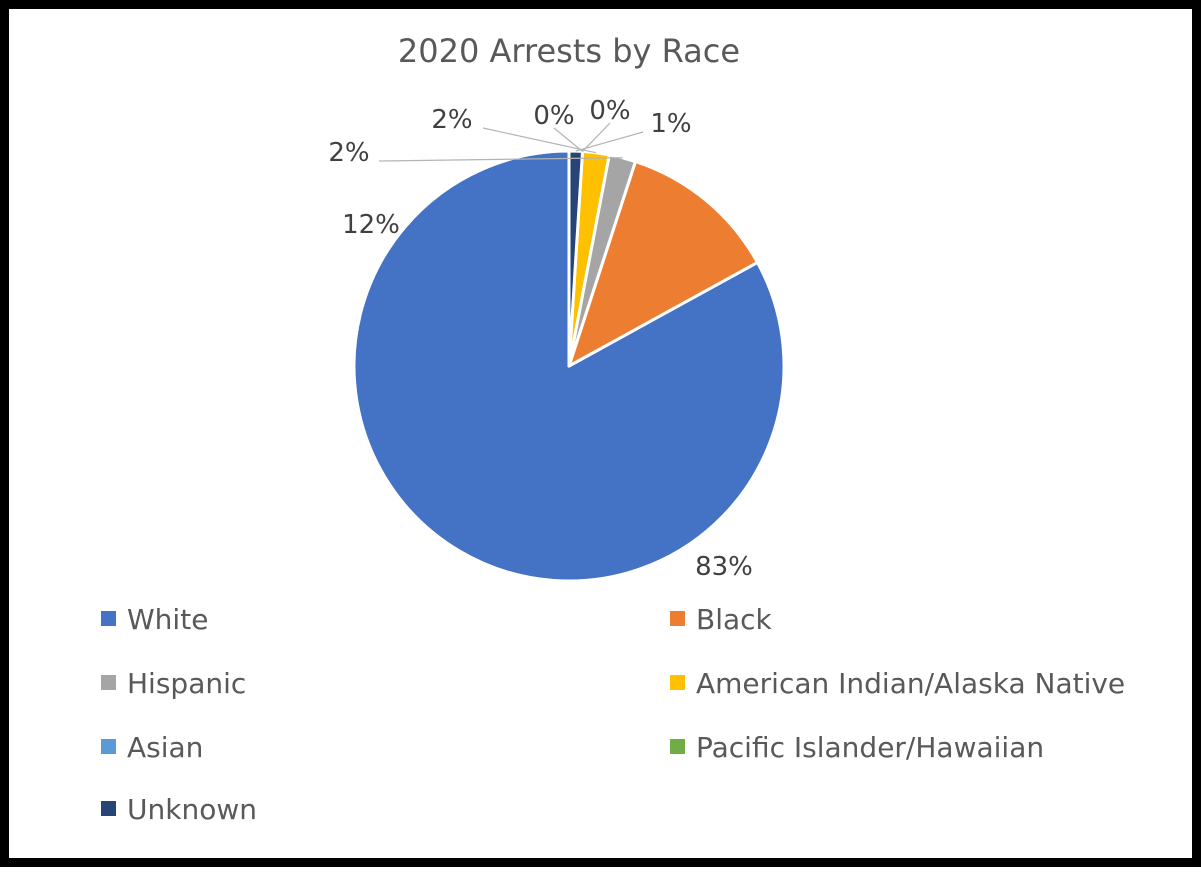 Image resolution: width=1201 pixels, height=876 pixels. What do you see at coordinates (167, 619) in the screenshot?
I see `legend-label-white: White` at bounding box center [167, 619].